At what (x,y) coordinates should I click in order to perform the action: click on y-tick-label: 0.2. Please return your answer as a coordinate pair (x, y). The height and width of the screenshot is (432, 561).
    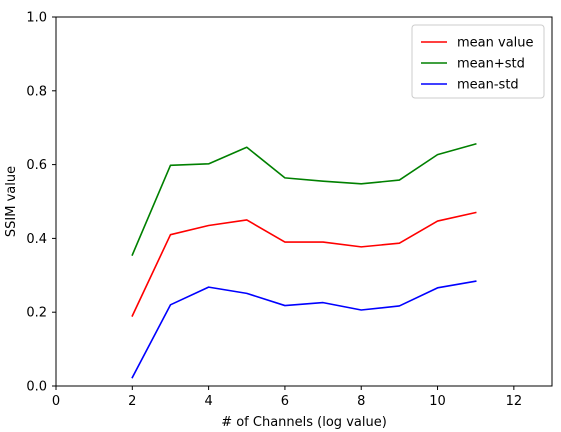
    Looking at the image, I should click on (36, 313).